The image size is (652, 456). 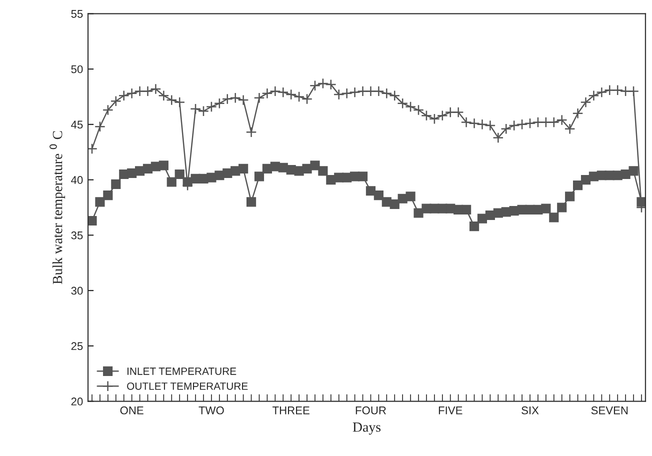 I want to click on y-tick-label: 30, so click(x=77, y=290).